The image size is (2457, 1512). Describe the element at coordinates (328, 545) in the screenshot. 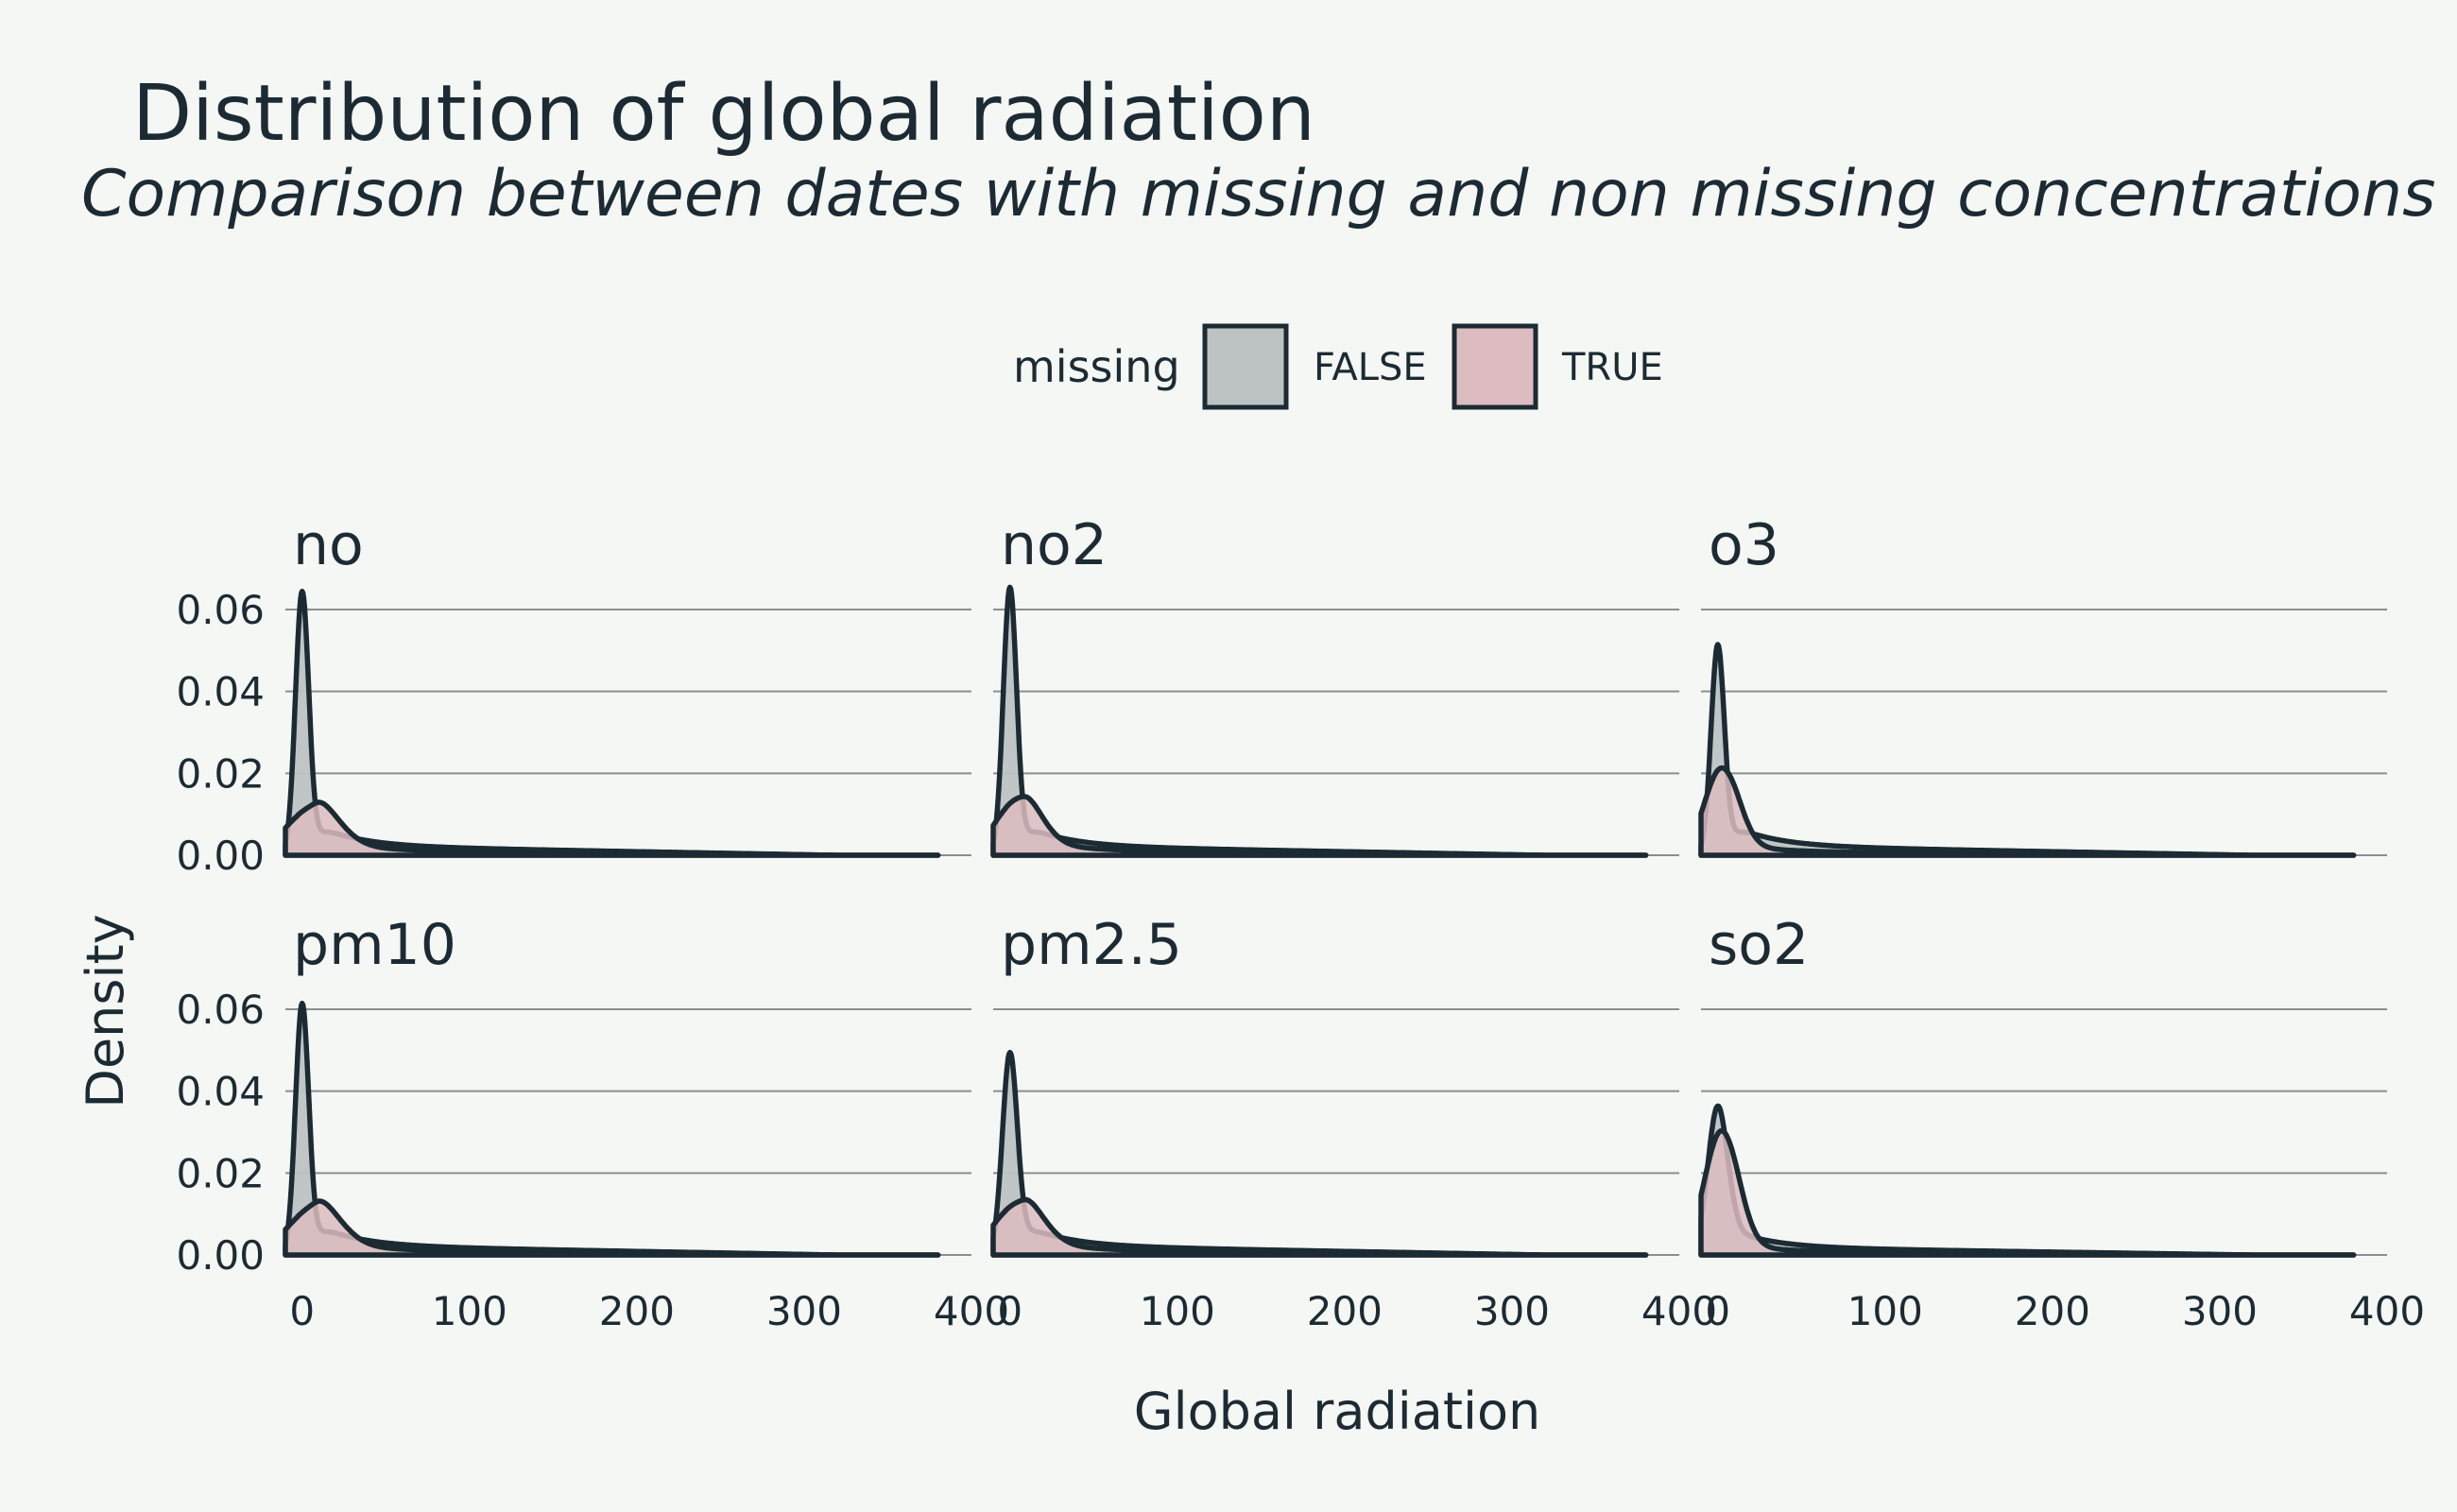

I see `facet-label: no` at that location.